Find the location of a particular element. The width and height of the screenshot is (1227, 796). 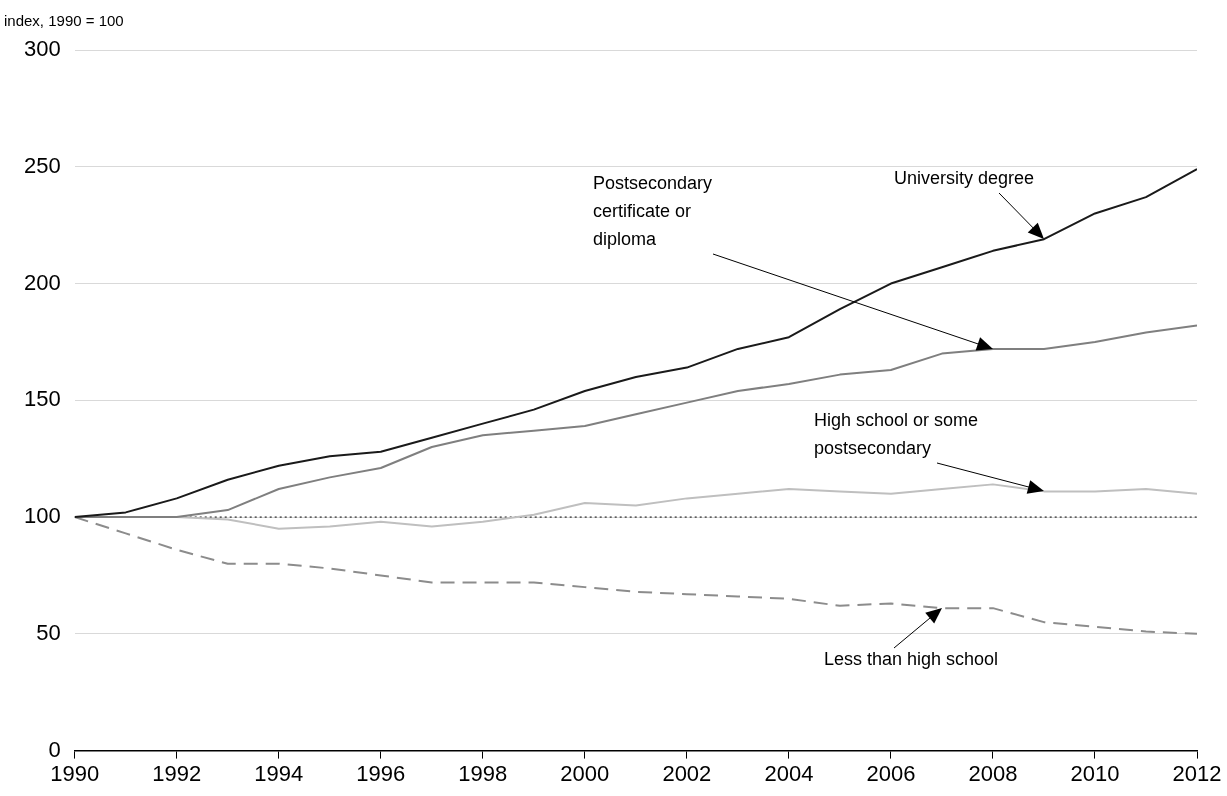

x-tick-label: 2006 is located at coordinates (891, 773).